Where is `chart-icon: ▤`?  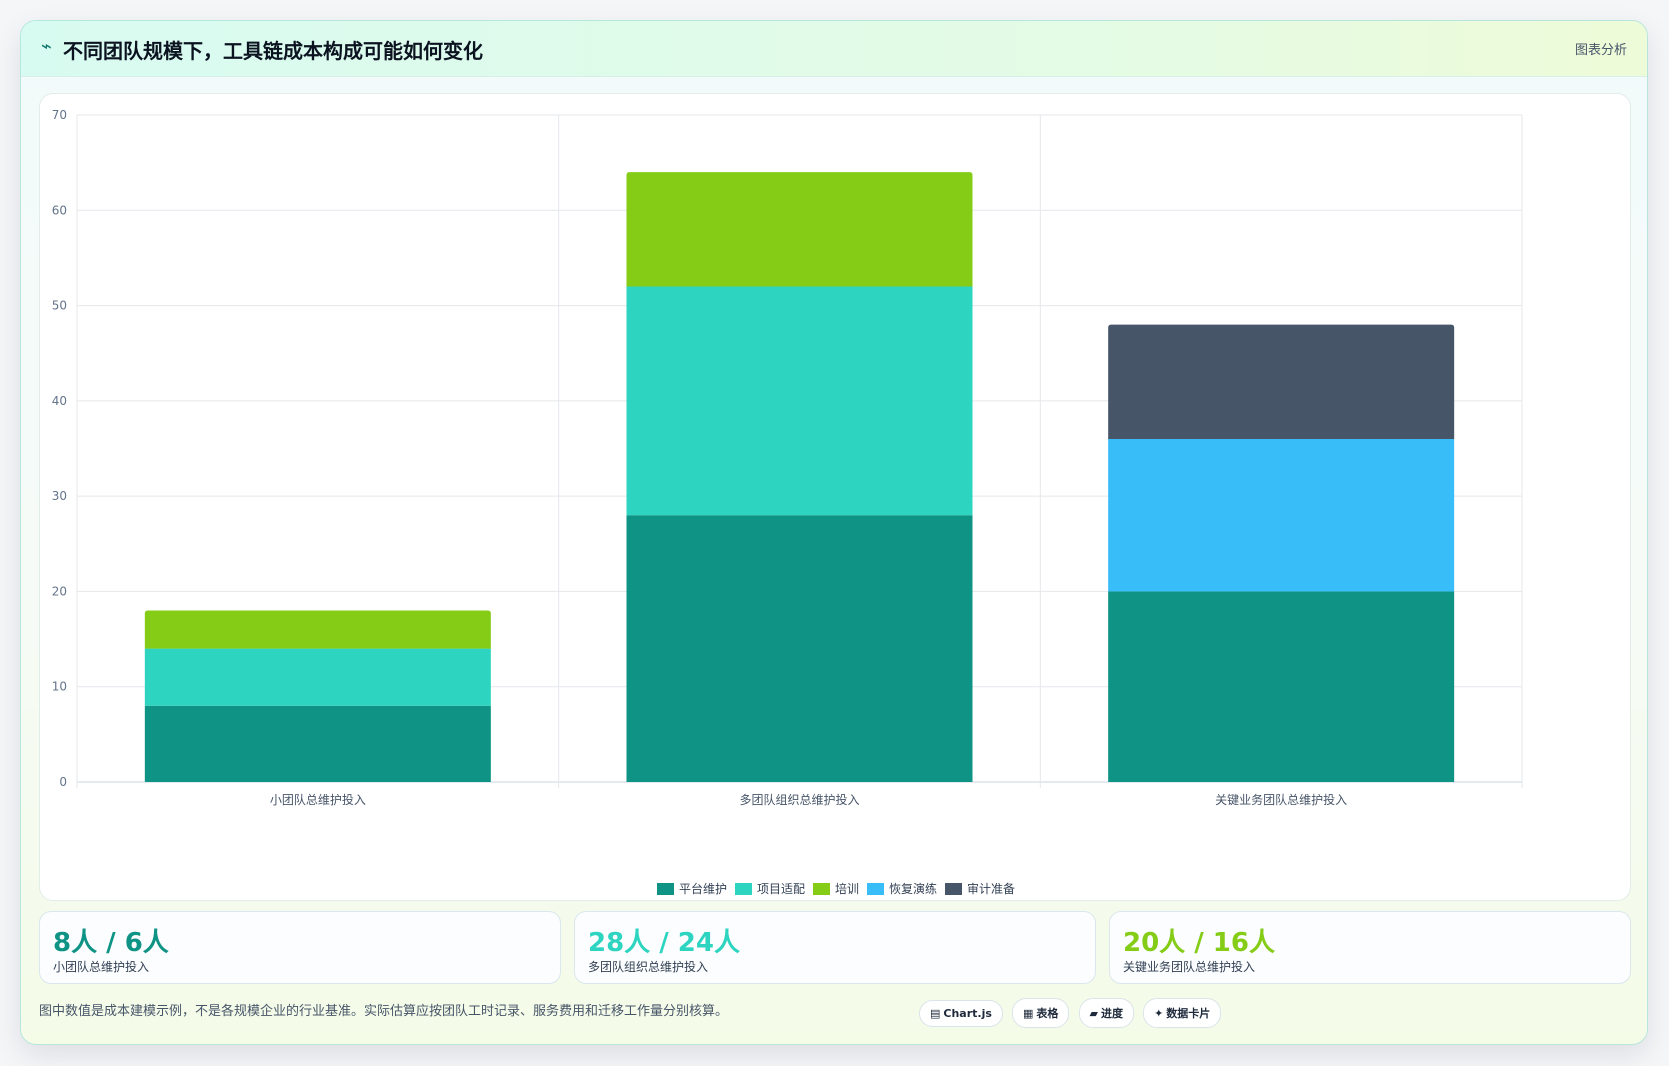 chart-icon: ▤ is located at coordinates (935, 1013).